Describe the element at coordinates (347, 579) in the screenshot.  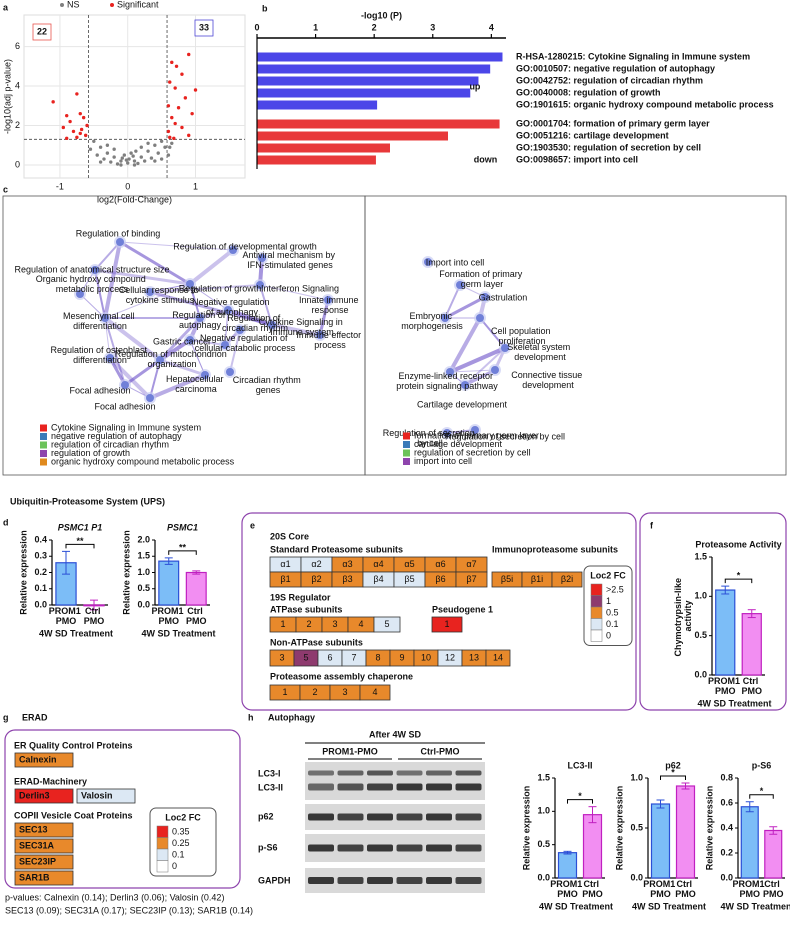
I see `subunit-label: β3` at that location.